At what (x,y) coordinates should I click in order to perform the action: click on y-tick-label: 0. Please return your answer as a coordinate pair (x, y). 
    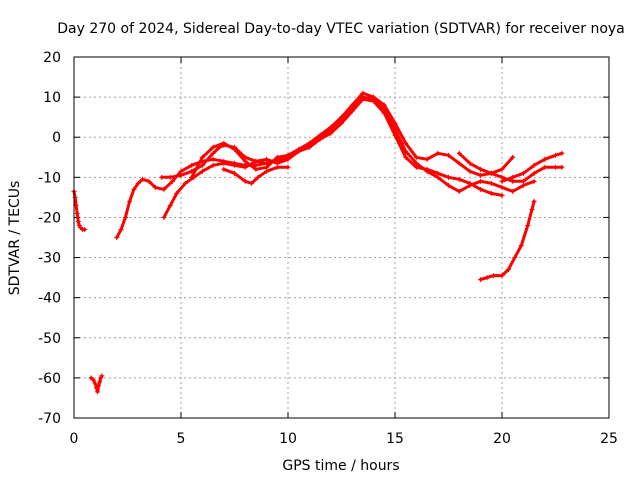
    Looking at the image, I should click on (56, 138).